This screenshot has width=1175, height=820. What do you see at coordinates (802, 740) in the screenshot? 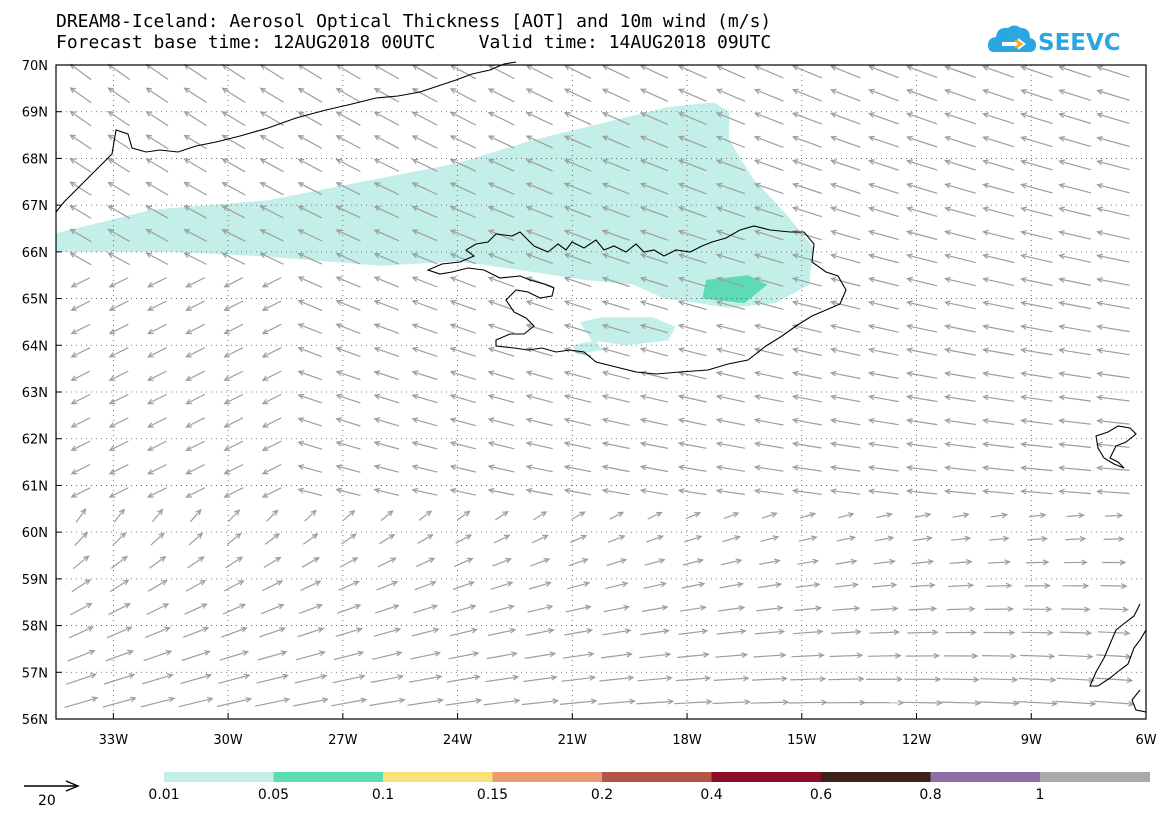
I see `lon-label: 15W` at bounding box center [802, 740].